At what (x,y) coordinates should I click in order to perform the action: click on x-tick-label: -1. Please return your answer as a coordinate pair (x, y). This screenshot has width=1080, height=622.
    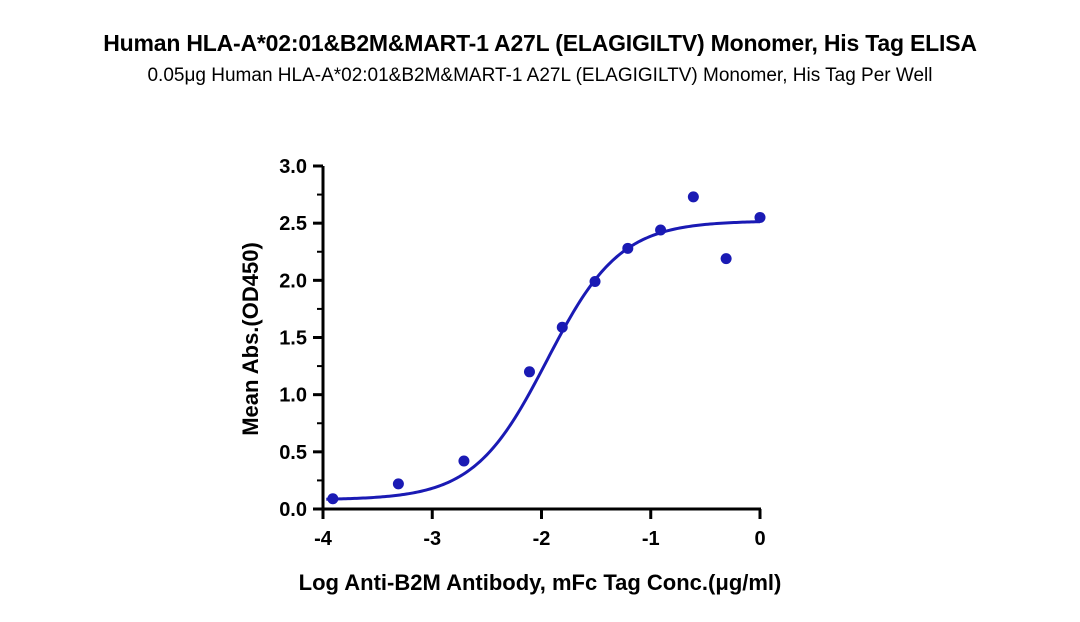
    Looking at the image, I should click on (651, 539).